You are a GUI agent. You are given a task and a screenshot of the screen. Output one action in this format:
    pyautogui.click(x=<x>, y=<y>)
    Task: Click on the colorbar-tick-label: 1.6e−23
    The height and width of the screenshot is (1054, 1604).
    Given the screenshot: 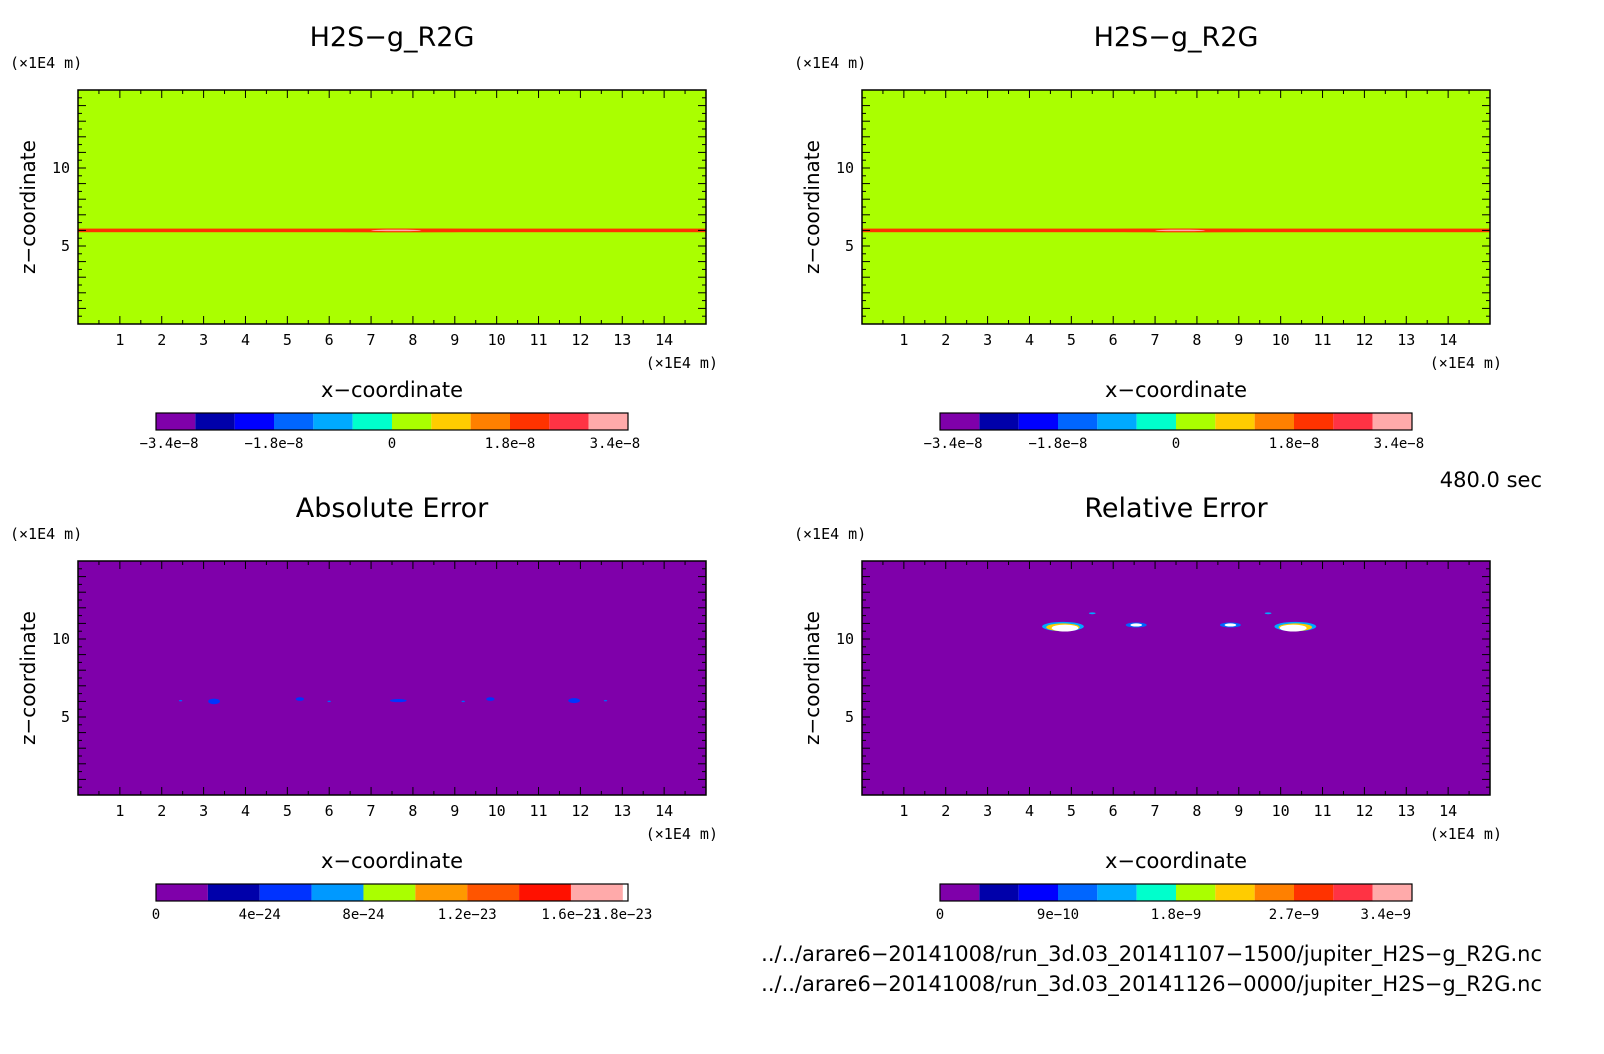 What is the action you would take?
    pyautogui.click(x=570, y=915)
    